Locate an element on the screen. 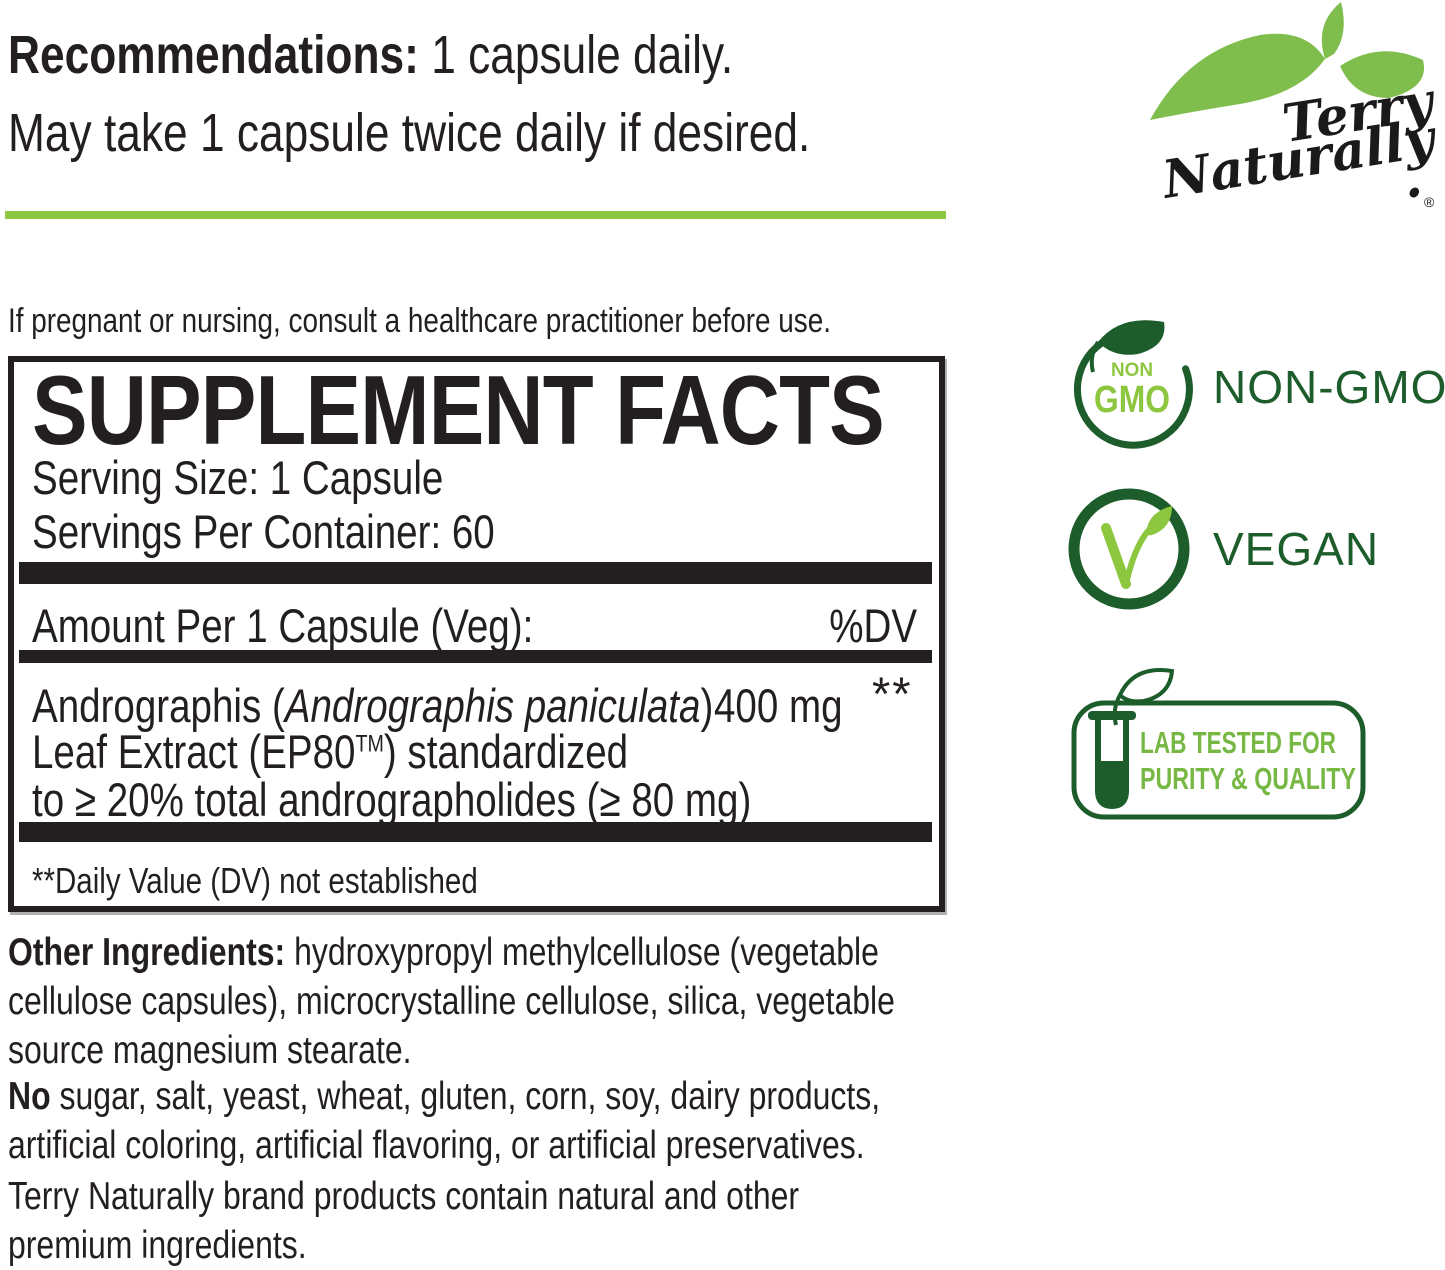  non-gmo-circle-top-text: NON is located at coordinates (1132, 370).